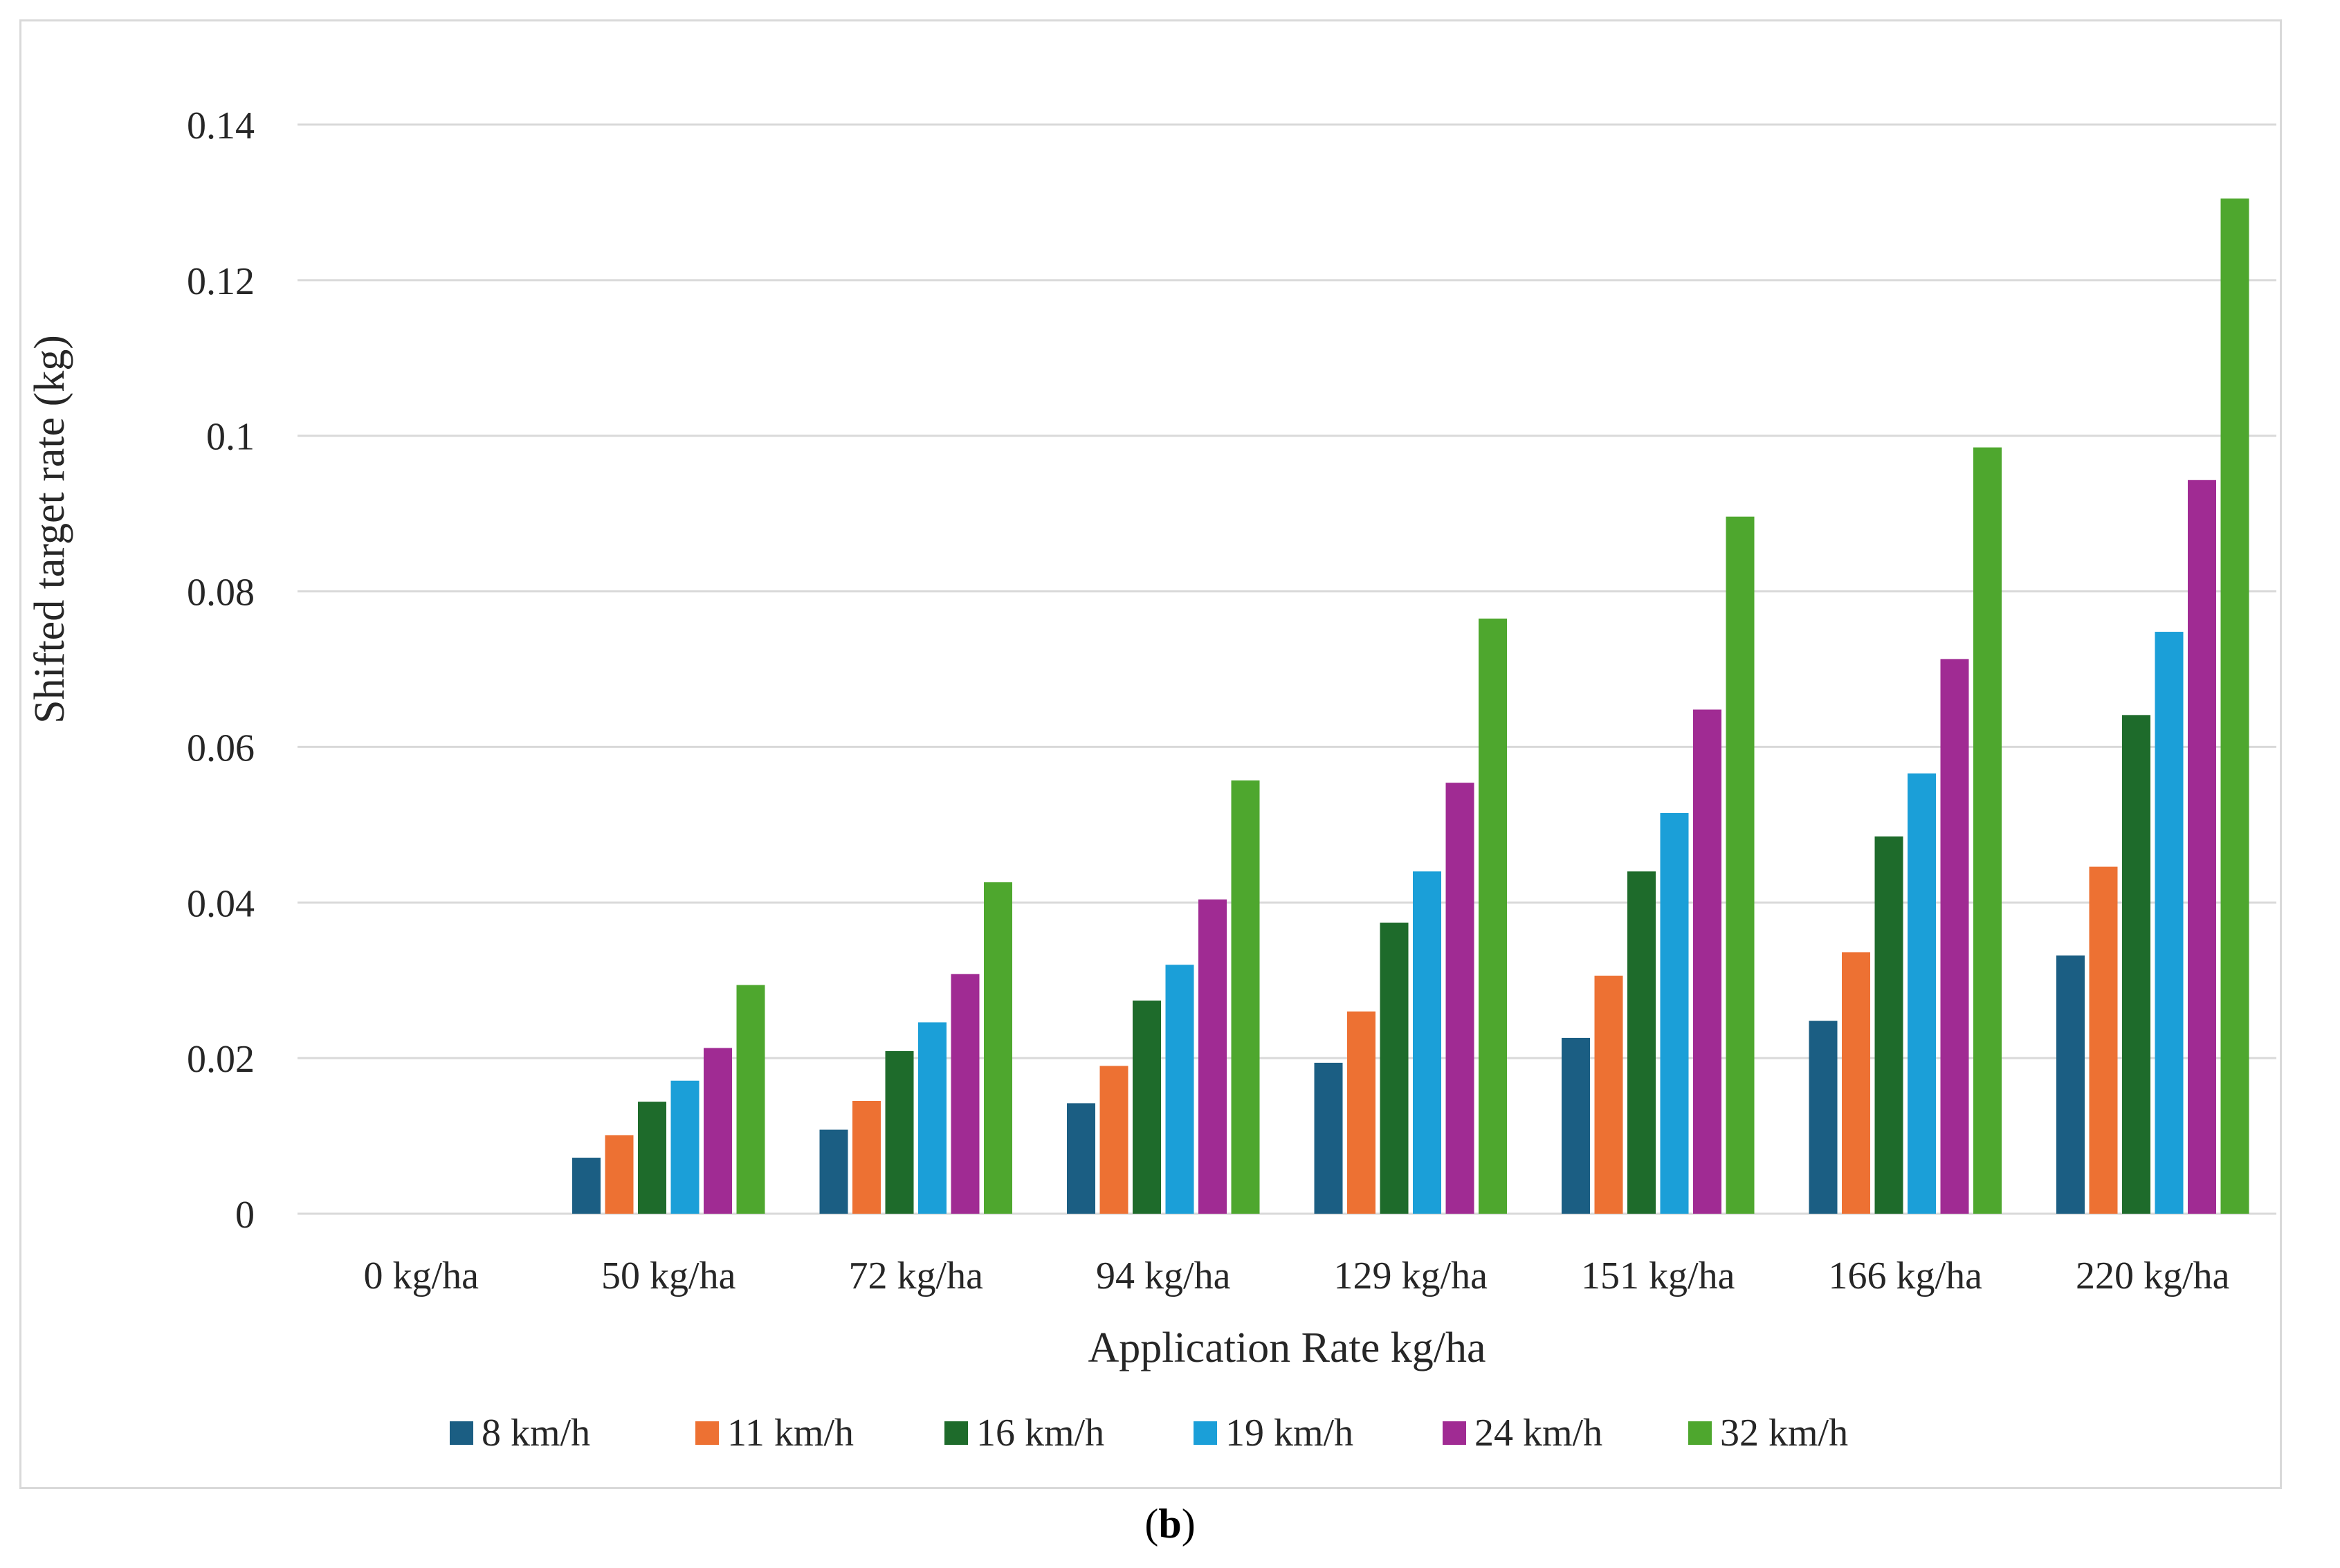  I want to click on y-tick-label: 0, so click(245, 1215).